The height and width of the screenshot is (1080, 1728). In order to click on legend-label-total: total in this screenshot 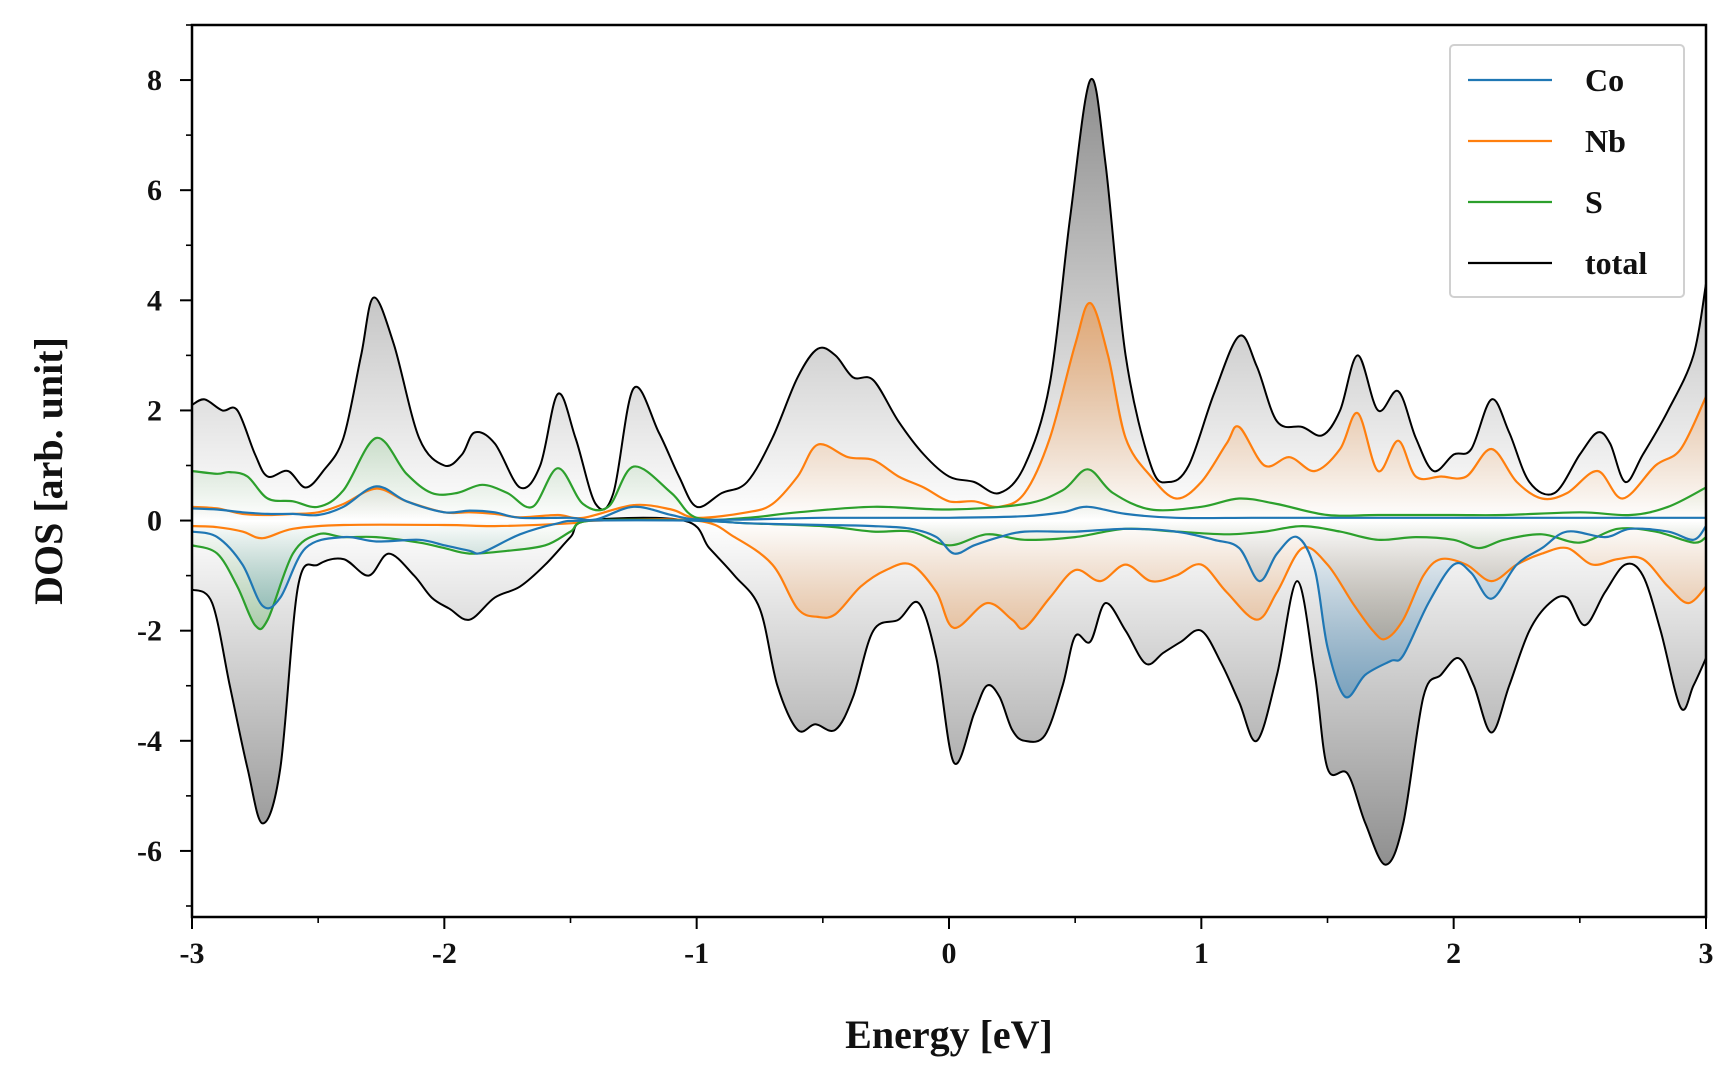, I will do `click(1616, 263)`.